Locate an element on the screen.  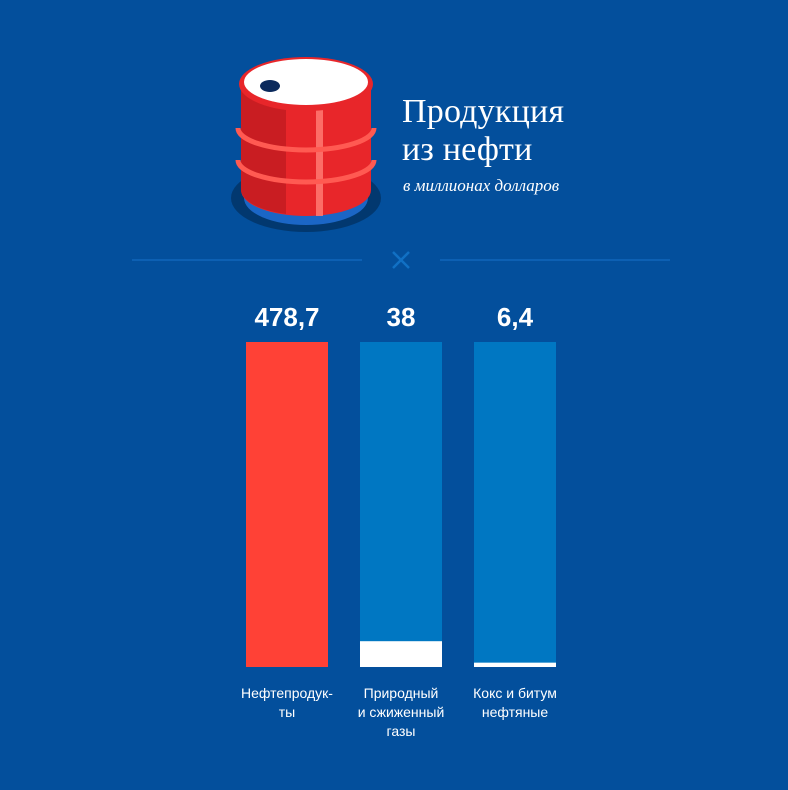
category-label-1-1: и сжиженный is located at coordinates (401, 712).